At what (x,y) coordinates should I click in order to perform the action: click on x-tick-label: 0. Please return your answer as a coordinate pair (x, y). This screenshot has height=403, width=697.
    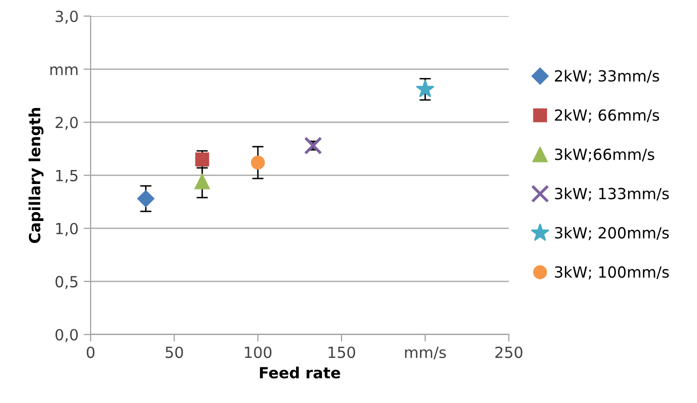
    Looking at the image, I should click on (90, 352).